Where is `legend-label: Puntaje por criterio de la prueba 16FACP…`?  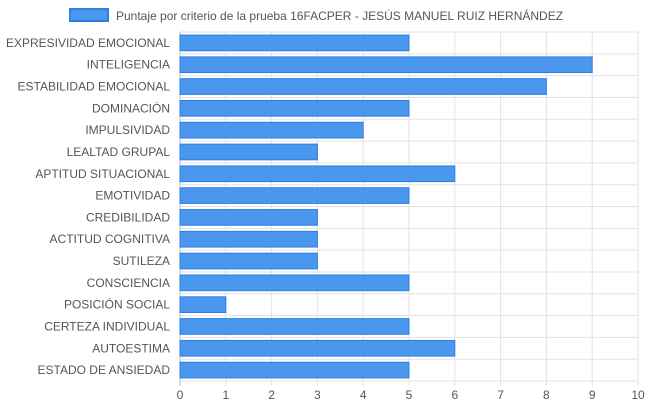
legend-label: Puntaje por criterio de la prueba 16FACP… is located at coordinates (339, 15).